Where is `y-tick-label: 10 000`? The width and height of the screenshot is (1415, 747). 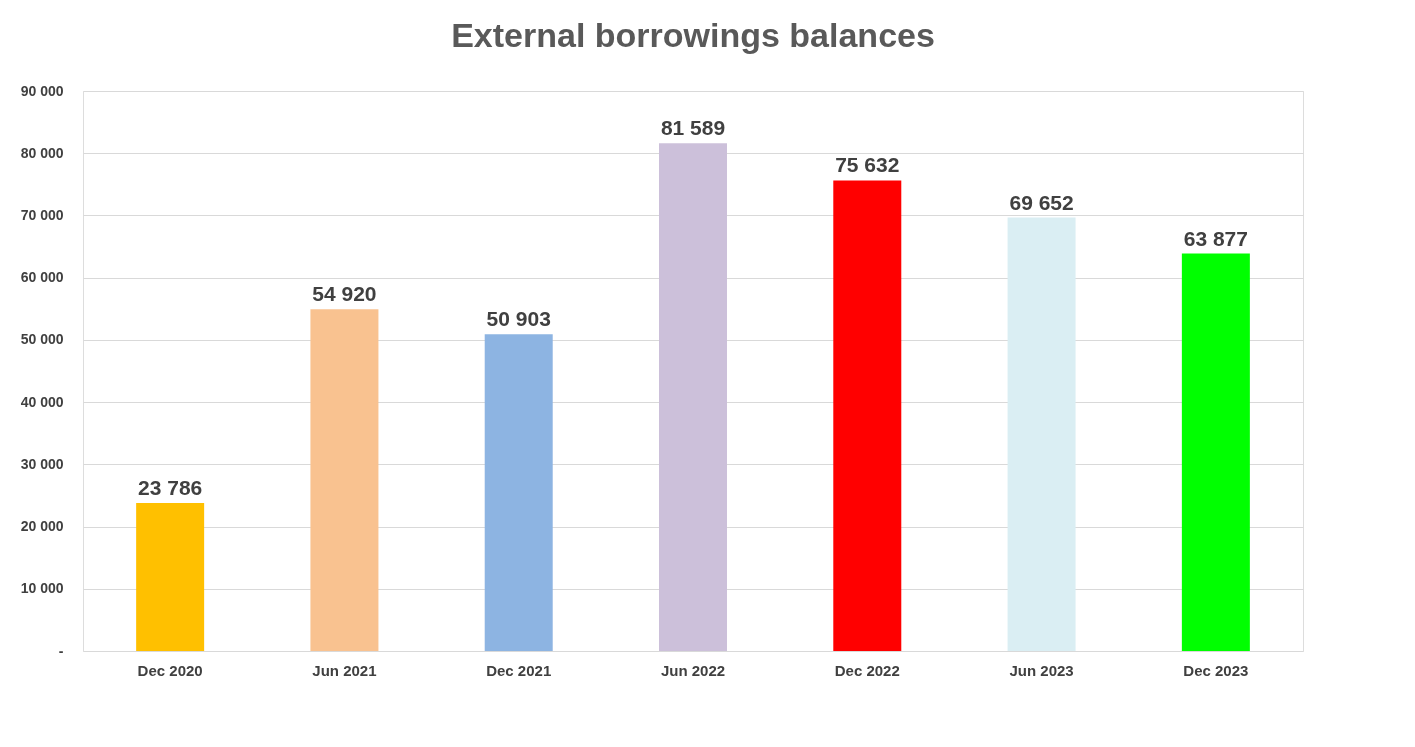
y-tick-label: 10 000 is located at coordinates (42, 588).